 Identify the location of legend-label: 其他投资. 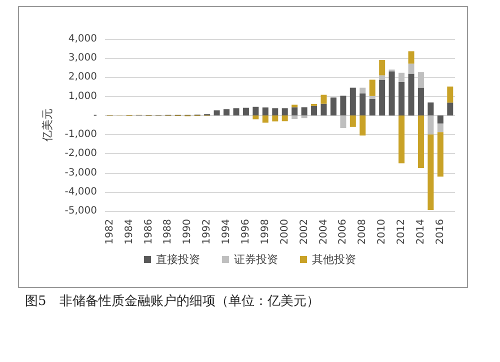
(334, 259).